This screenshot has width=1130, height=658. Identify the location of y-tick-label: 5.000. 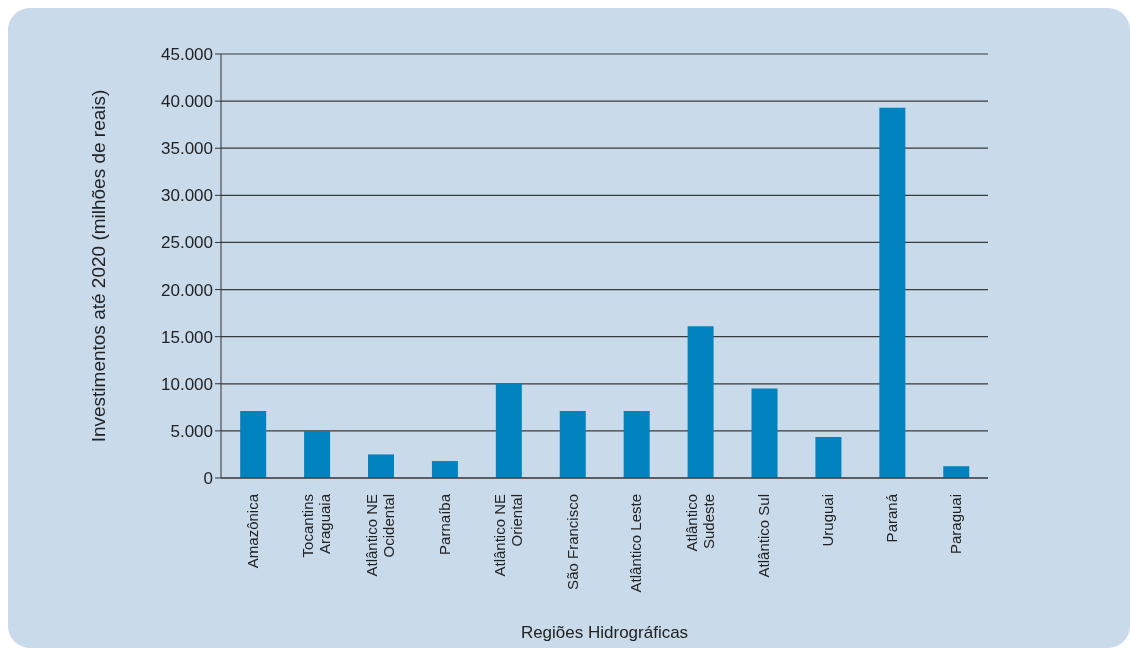
(191, 431).